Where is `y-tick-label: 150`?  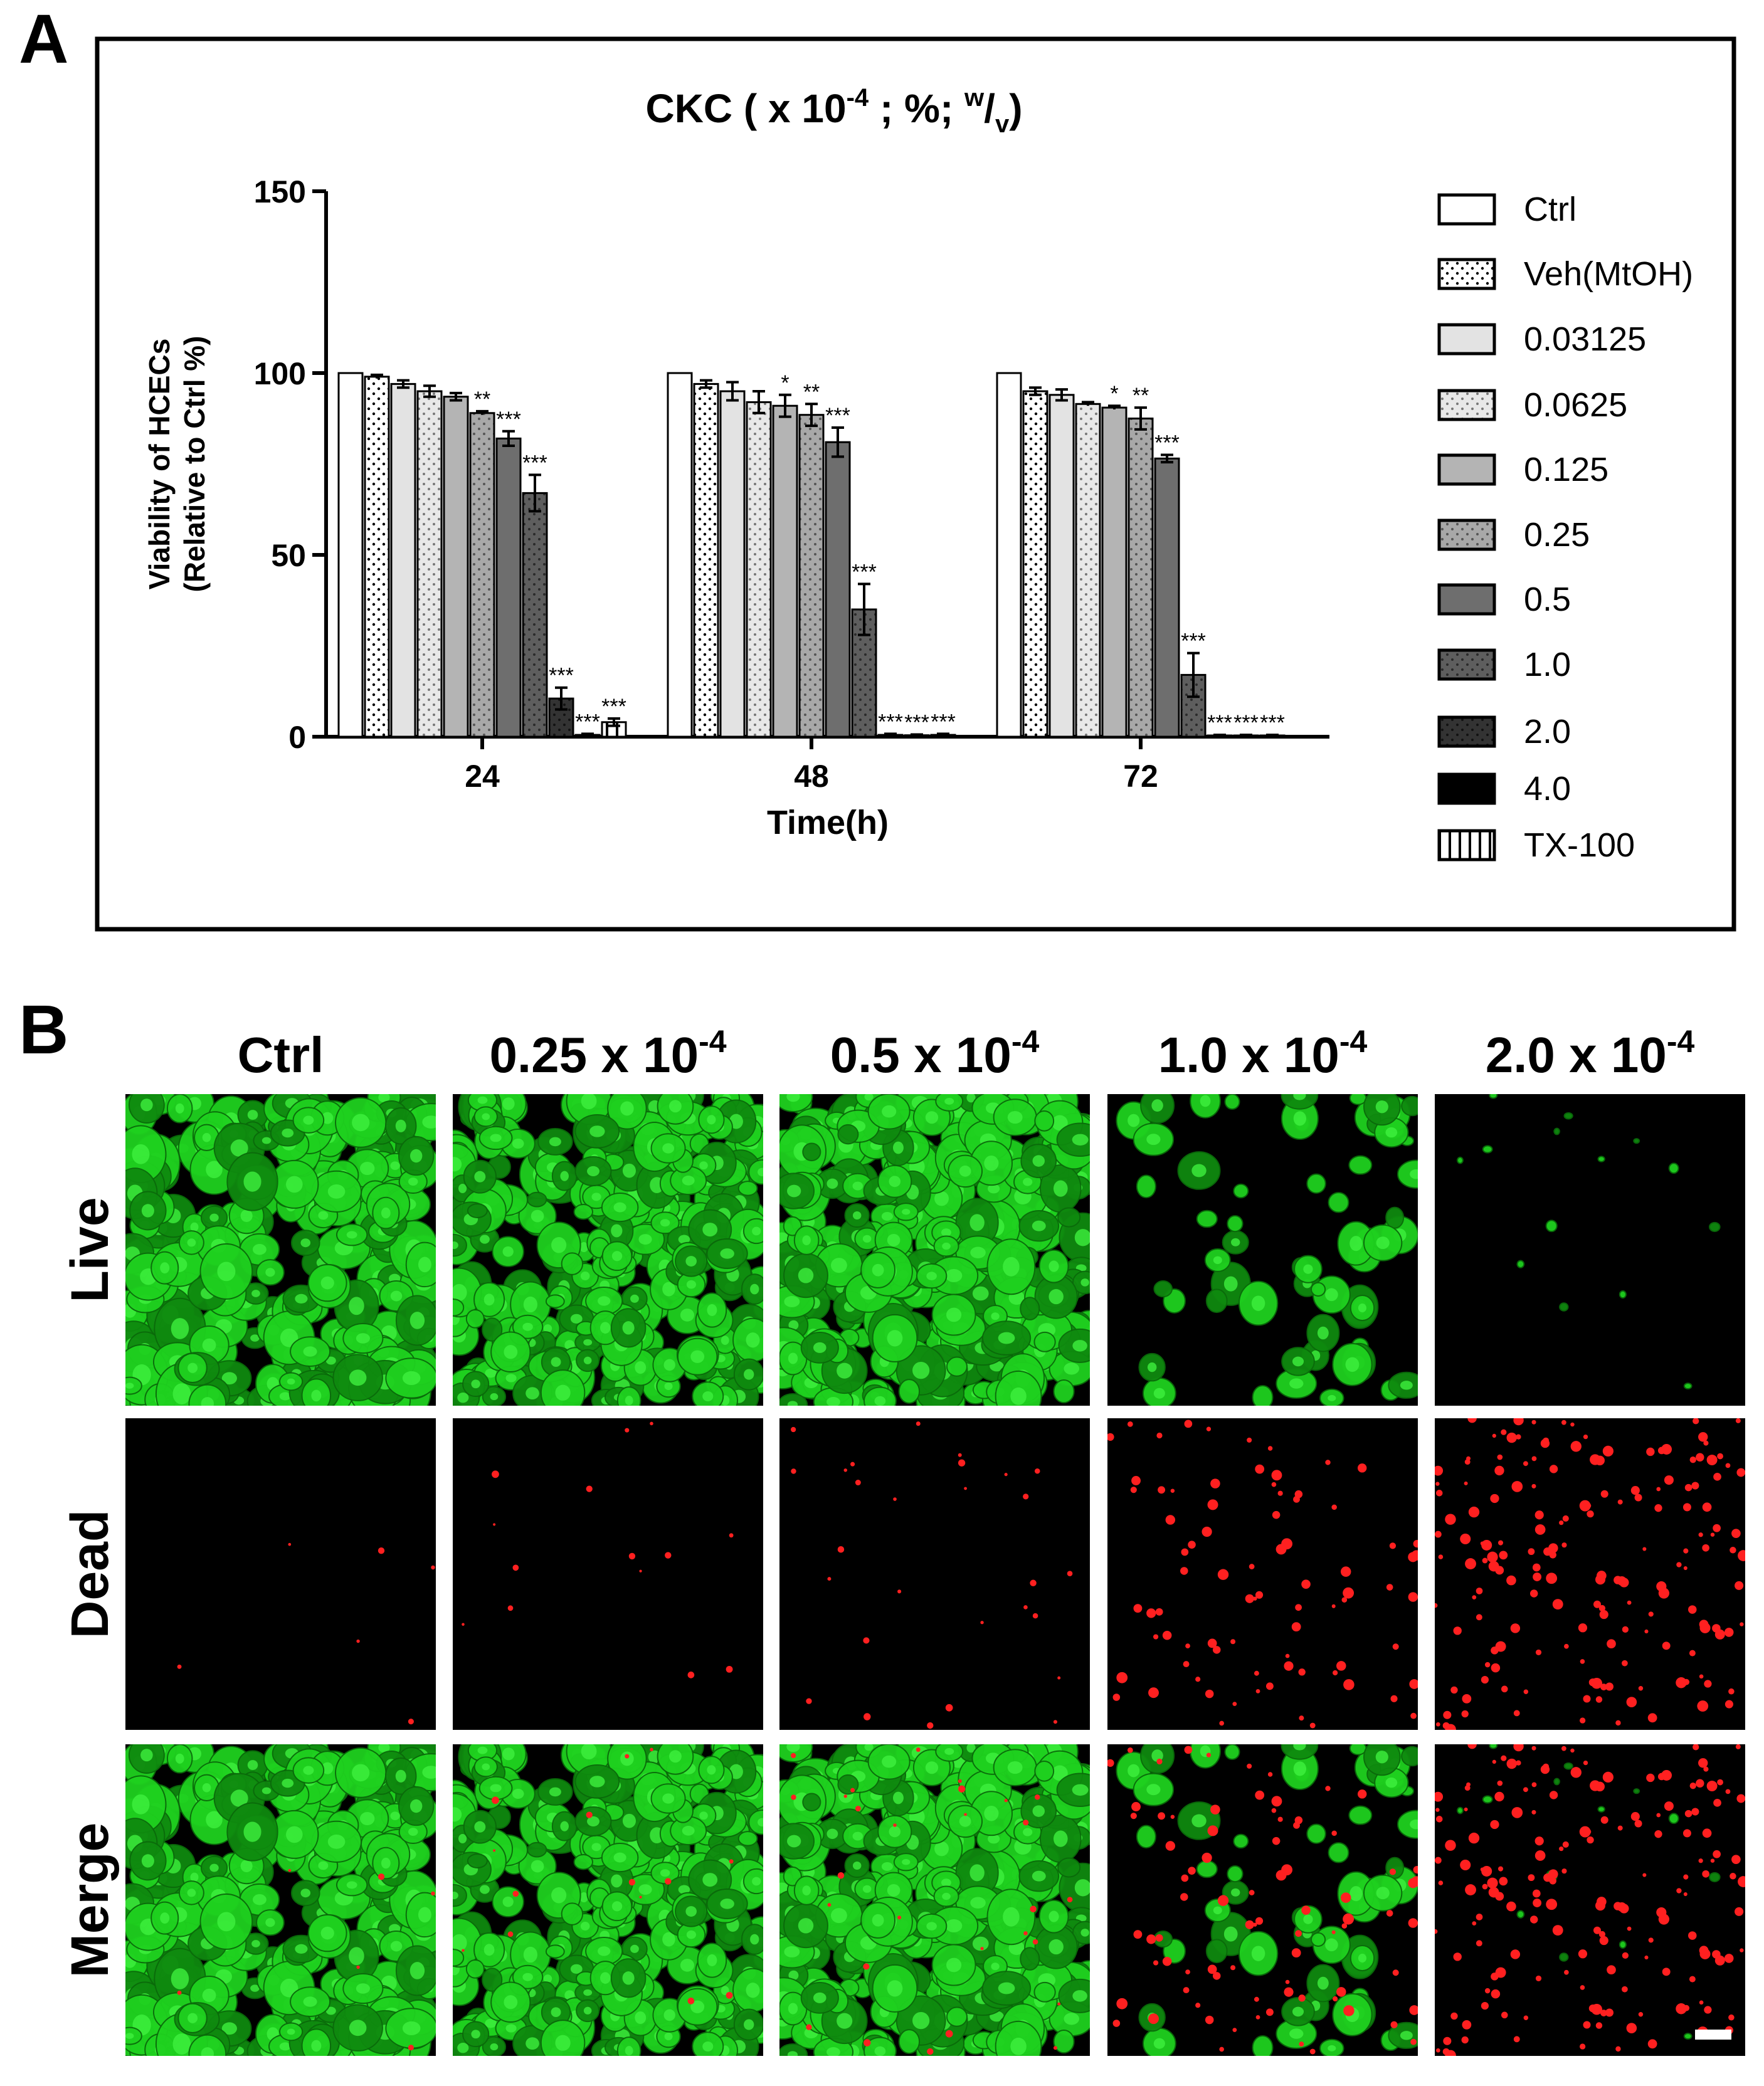 y-tick-label: 150 is located at coordinates (280, 192).